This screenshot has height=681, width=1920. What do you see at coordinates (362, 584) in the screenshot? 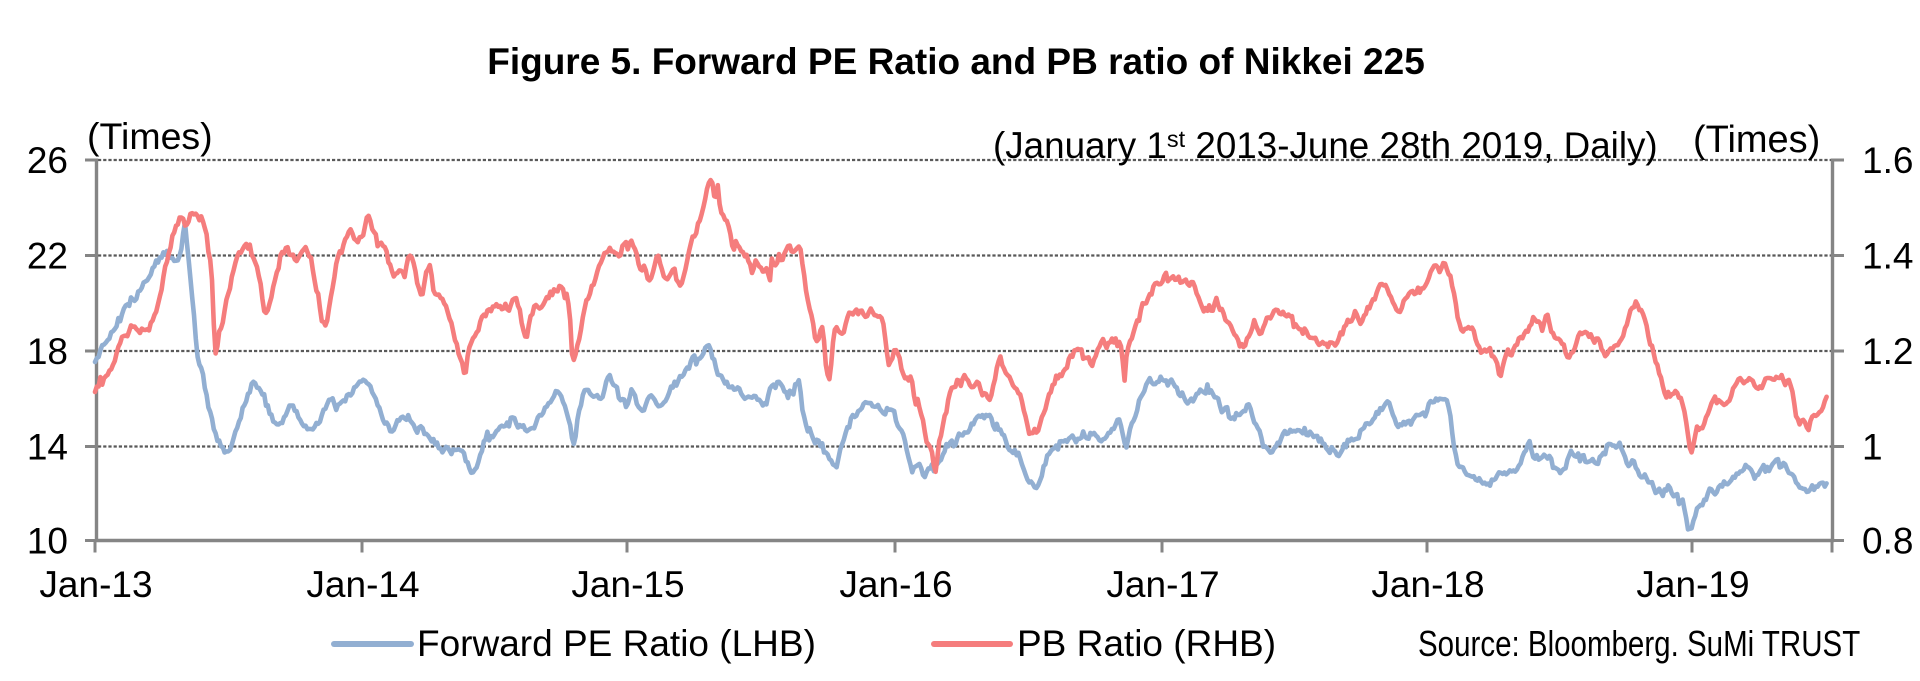
I see `svg-text: Jan-14` at bounding box center [362, 584].